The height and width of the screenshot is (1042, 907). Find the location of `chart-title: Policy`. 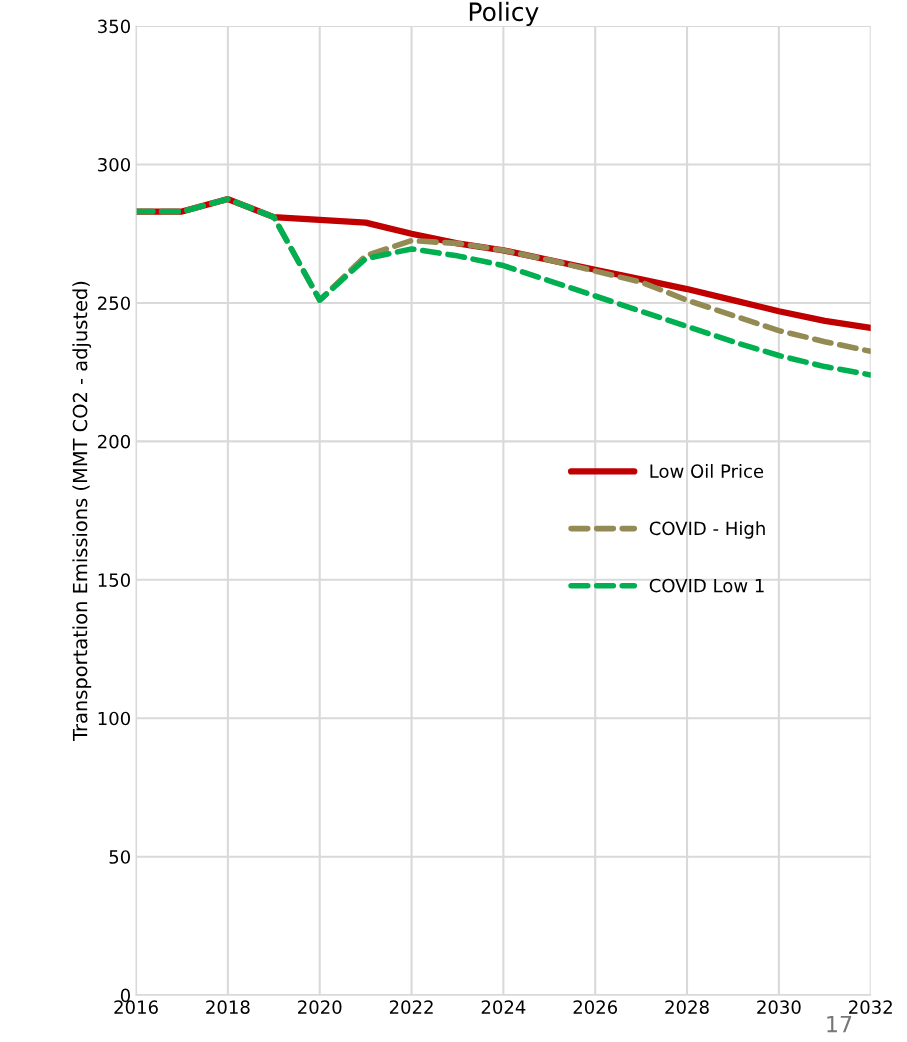

chart-title: Policy is located at coordinates (504, 14).